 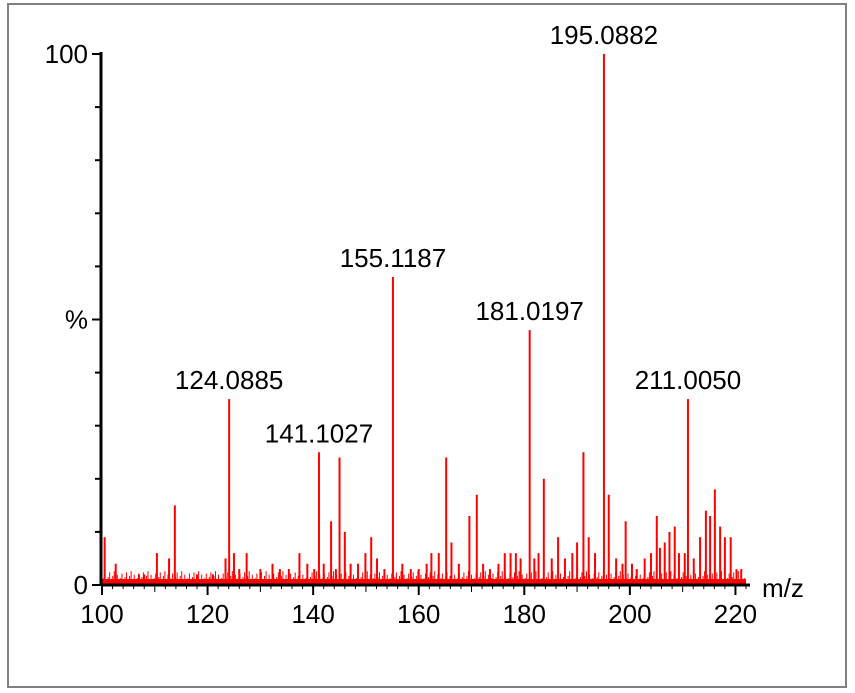 What do you see at coordinates (529, 311) in the screenshot?
I see `peak-label: 181.0197` at bounding box center [529, 311].